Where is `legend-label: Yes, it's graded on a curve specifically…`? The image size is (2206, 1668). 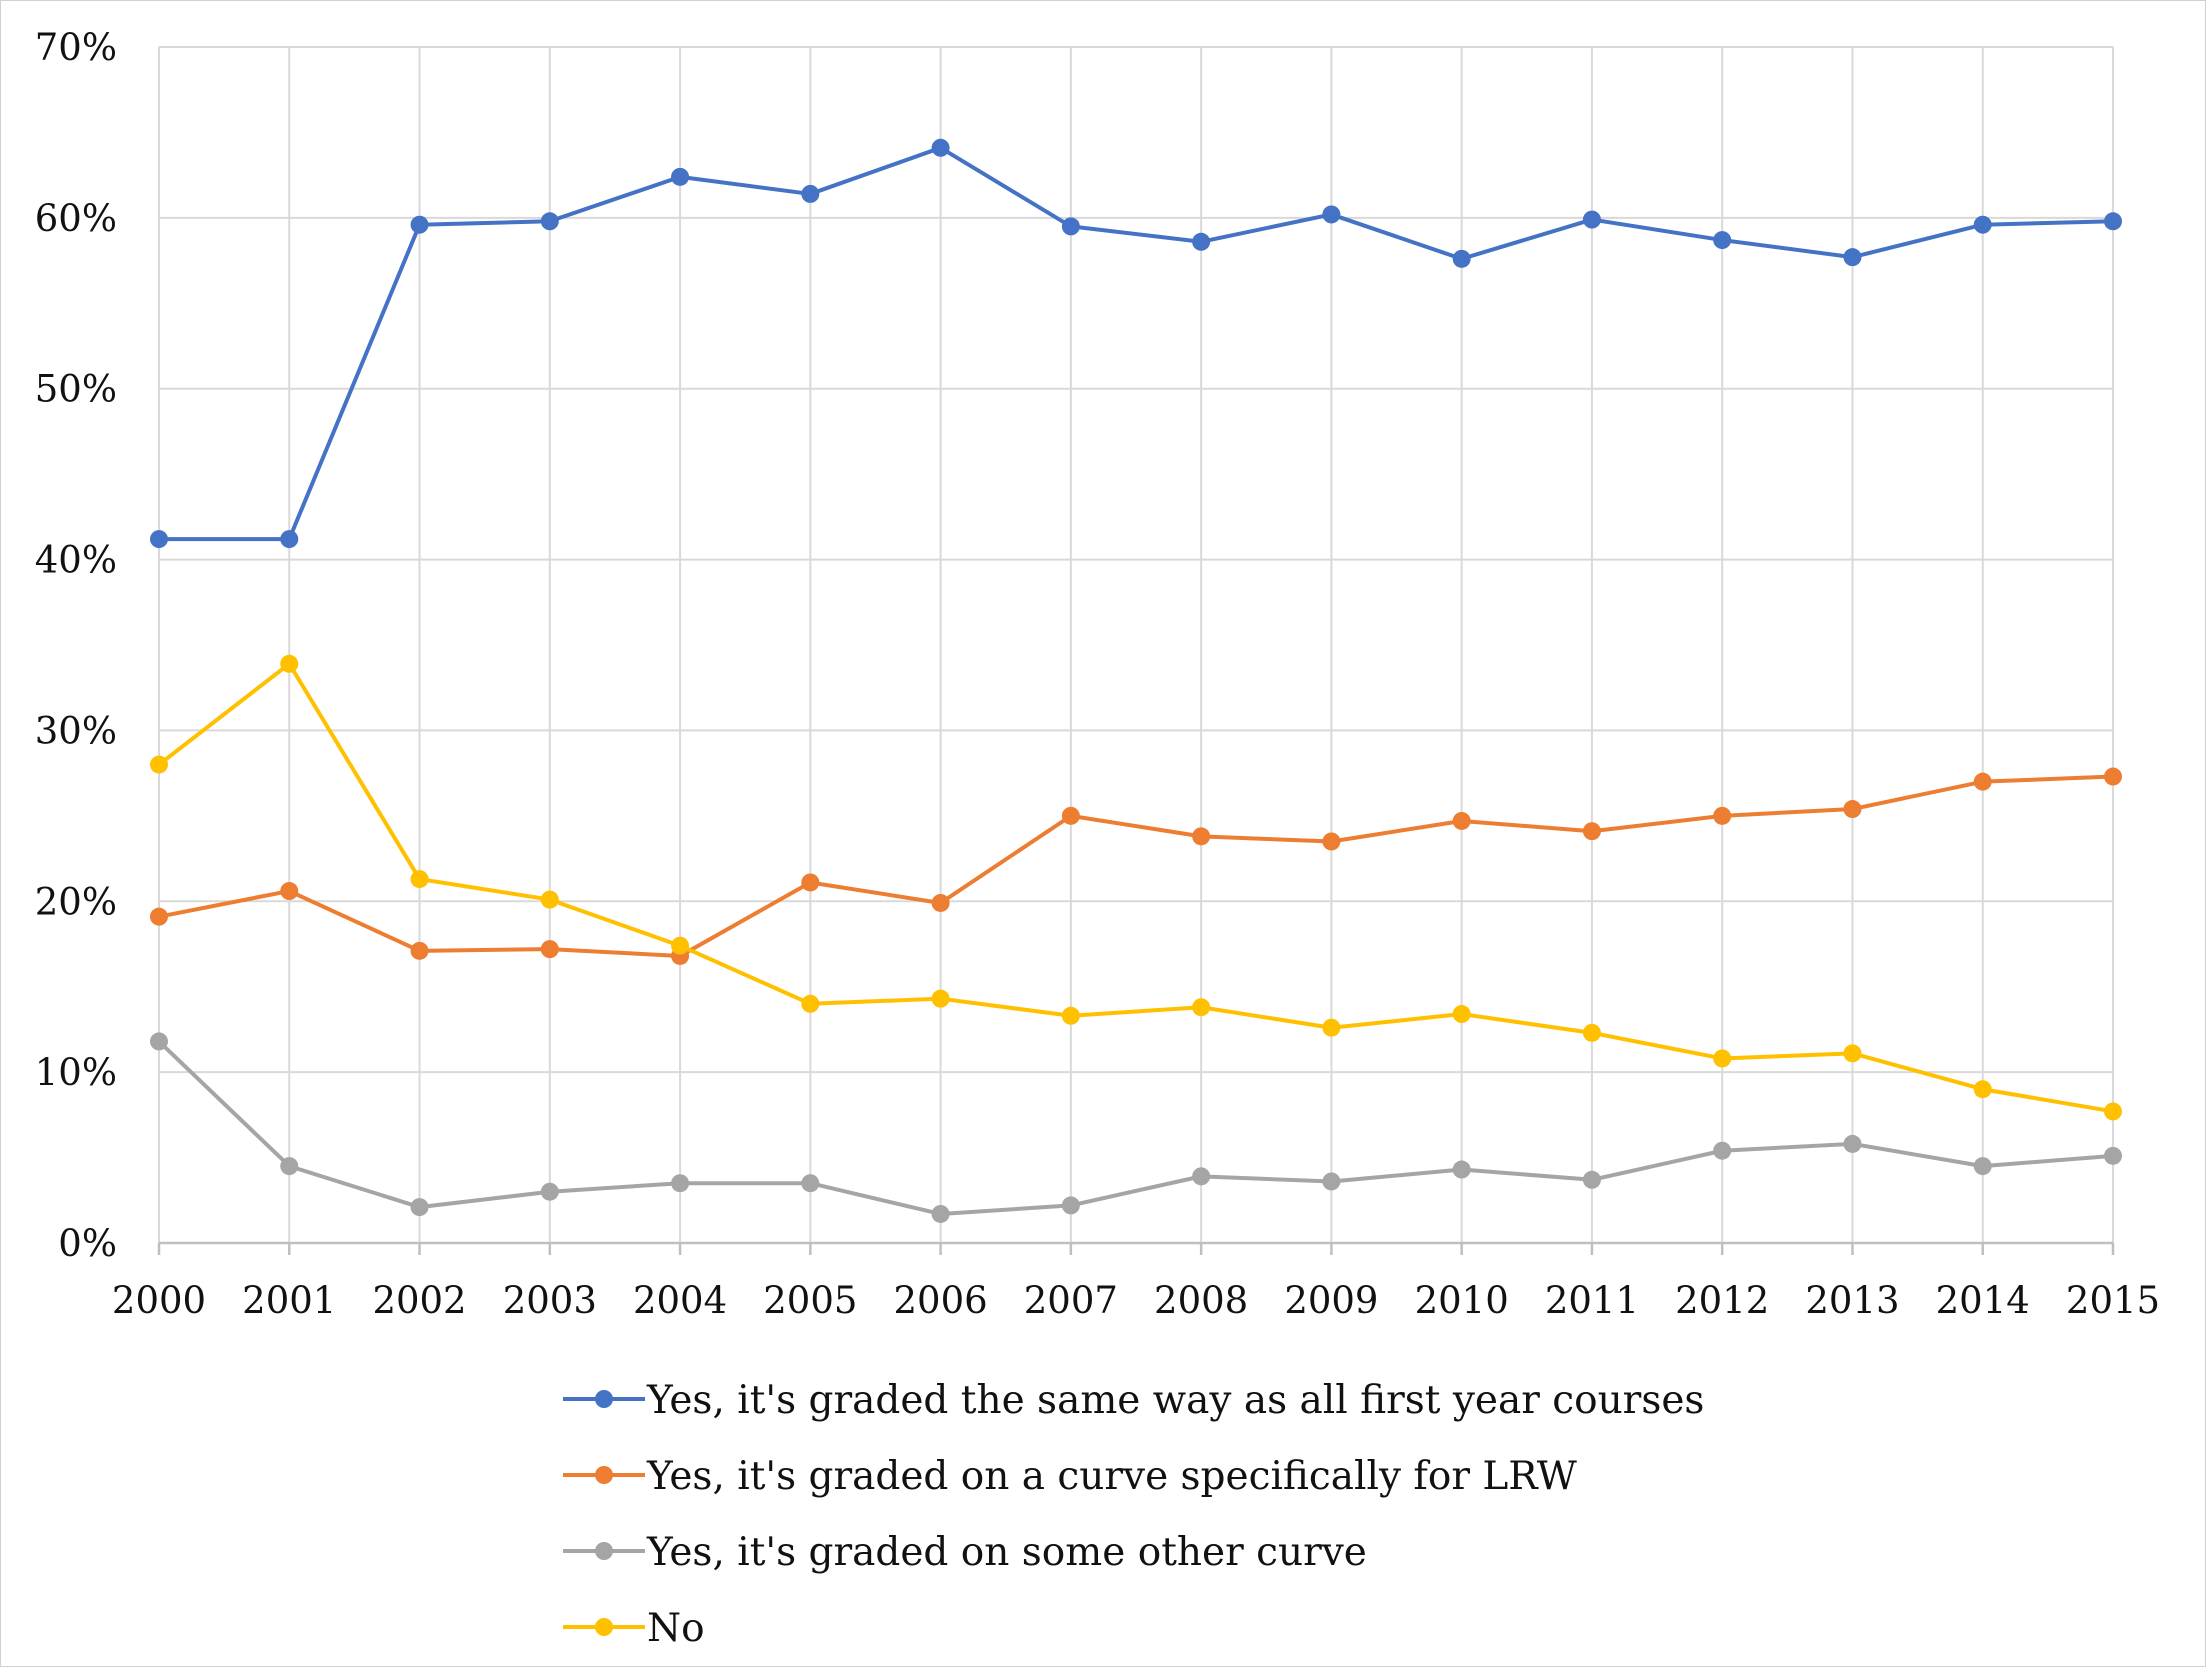
legend-label: Yes, it's graded on a curve specifically… is located at coordinates (1111, 1476).